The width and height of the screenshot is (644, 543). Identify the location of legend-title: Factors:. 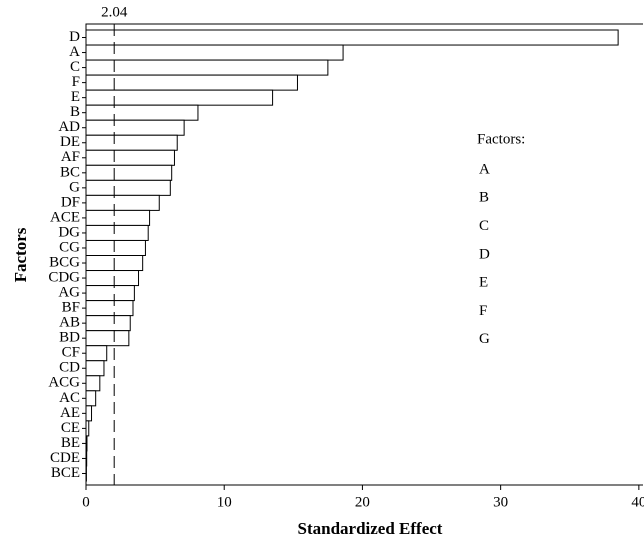
(501, 139).